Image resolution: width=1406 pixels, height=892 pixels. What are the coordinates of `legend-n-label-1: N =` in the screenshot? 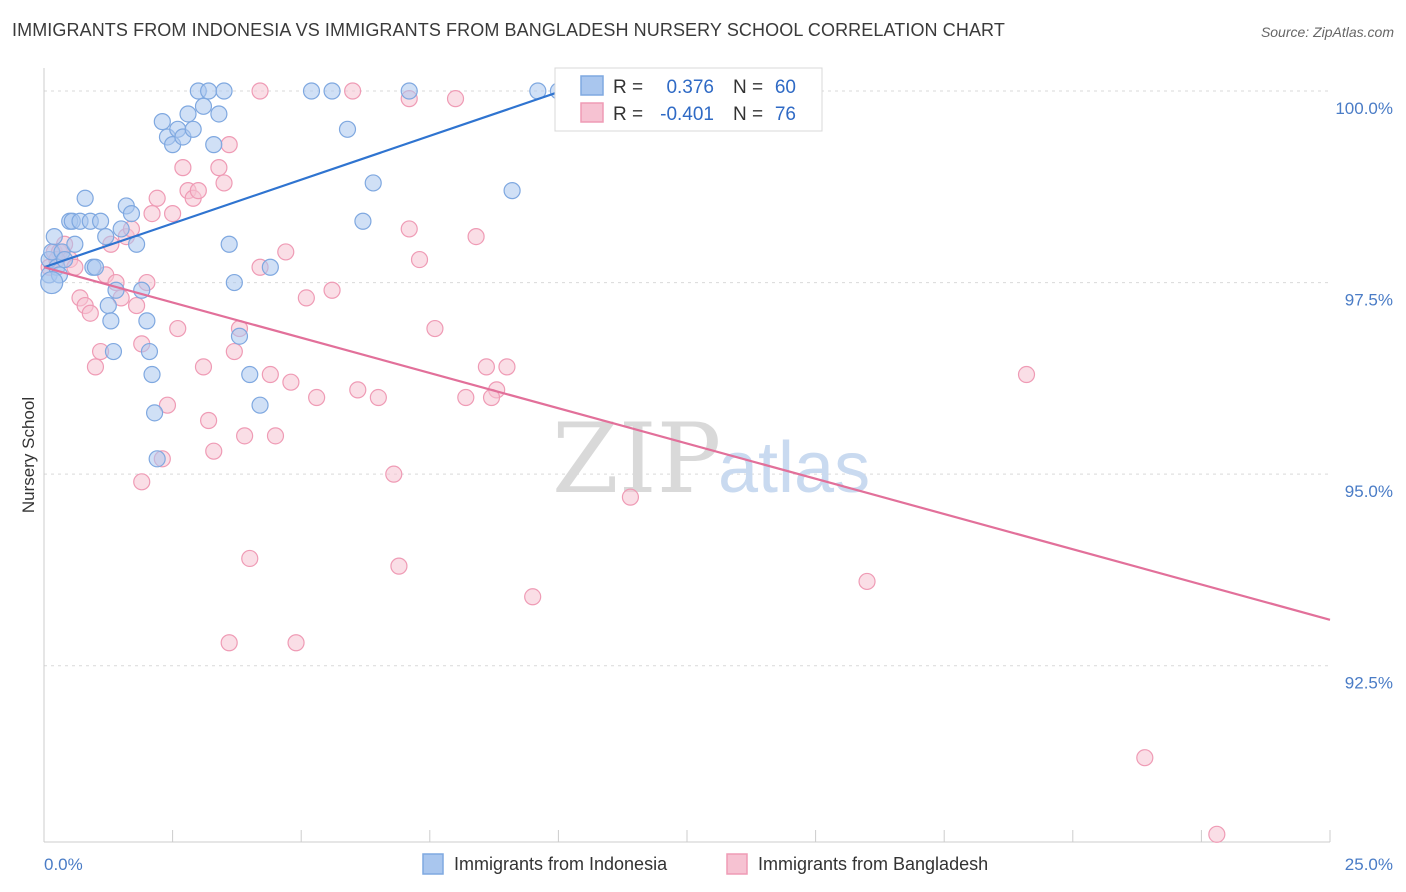 It's located at (748, 87).